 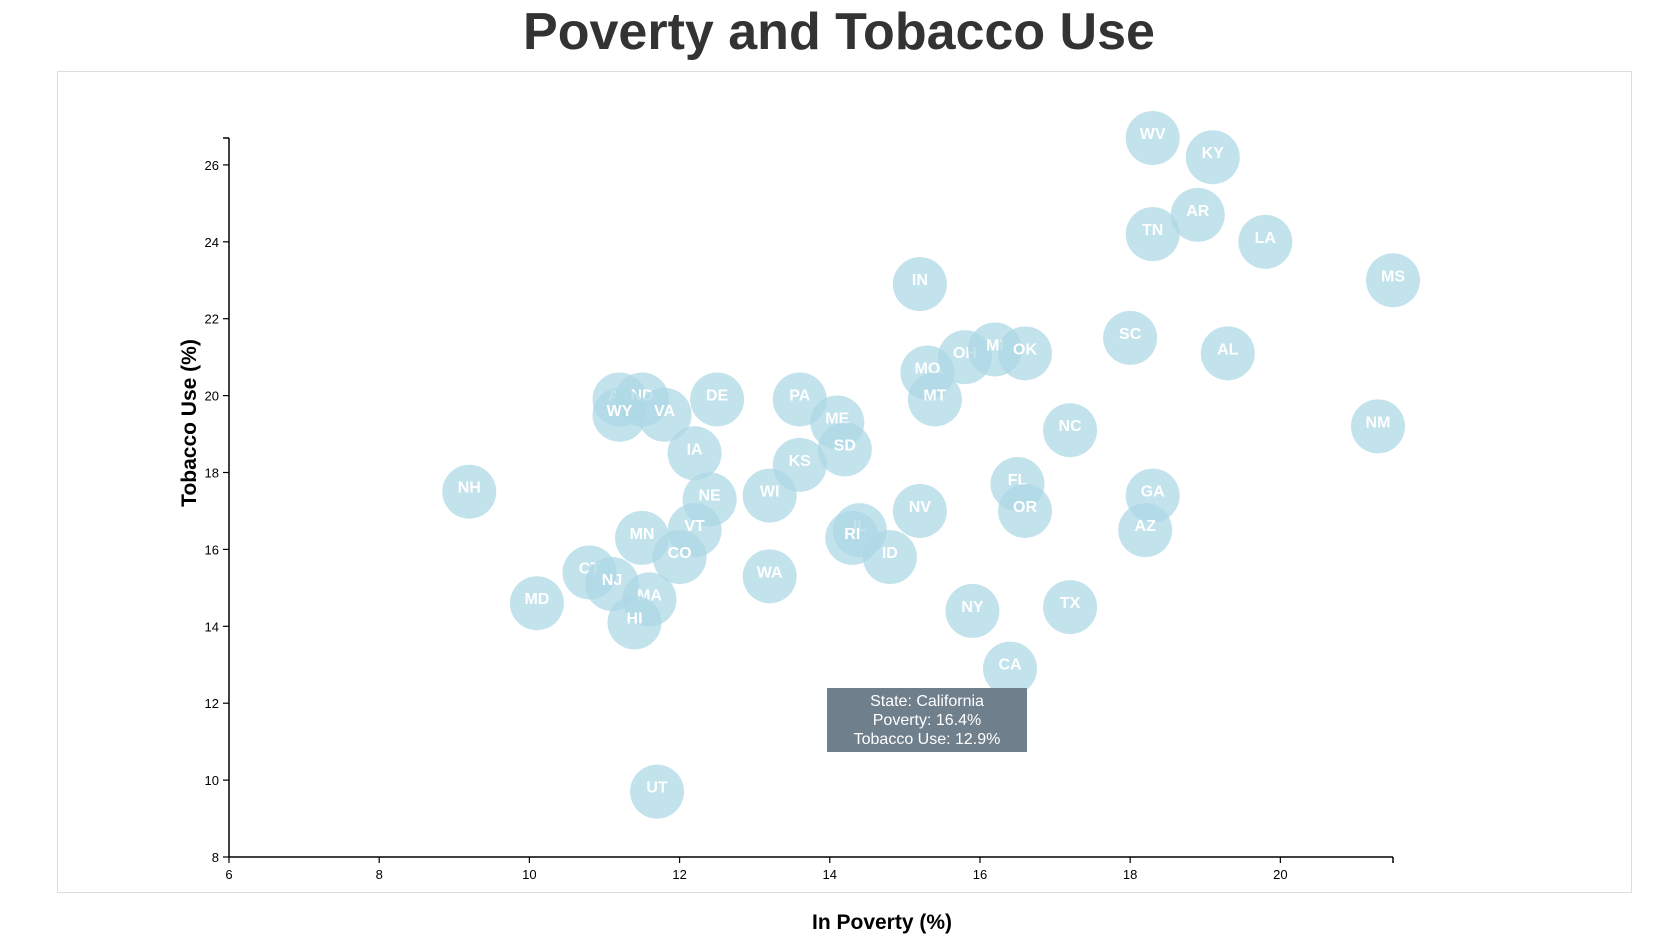 What do you see at coordinates (680, 553) in the screenshot?
I see `state-abbr-label: CO` at bounding box center [680, 553].